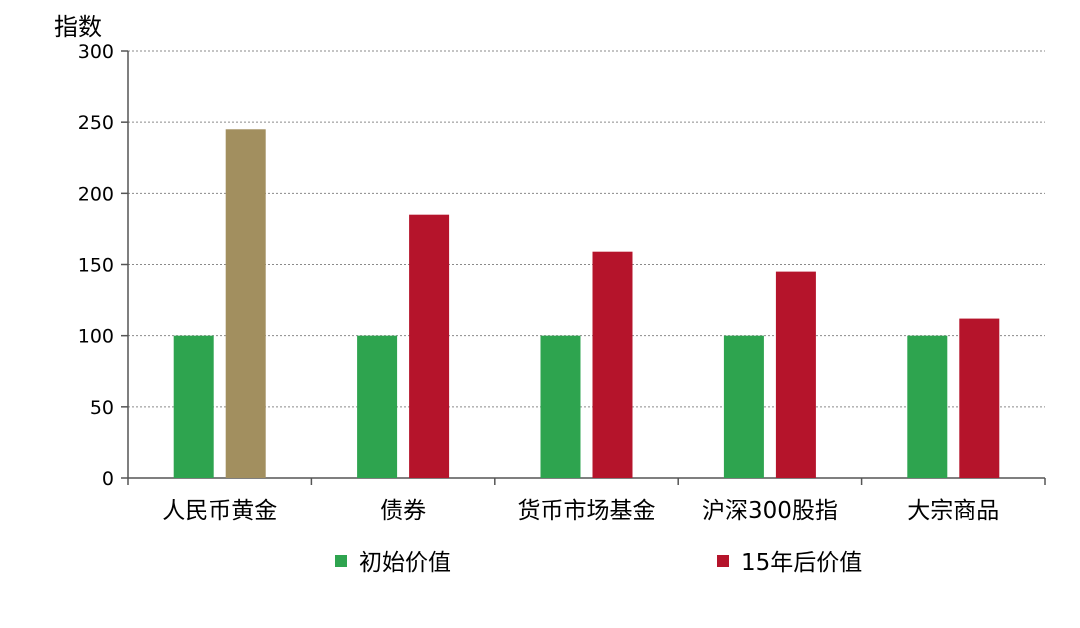  I want to click on legend-label: 15年后价值, so click(801, 563).